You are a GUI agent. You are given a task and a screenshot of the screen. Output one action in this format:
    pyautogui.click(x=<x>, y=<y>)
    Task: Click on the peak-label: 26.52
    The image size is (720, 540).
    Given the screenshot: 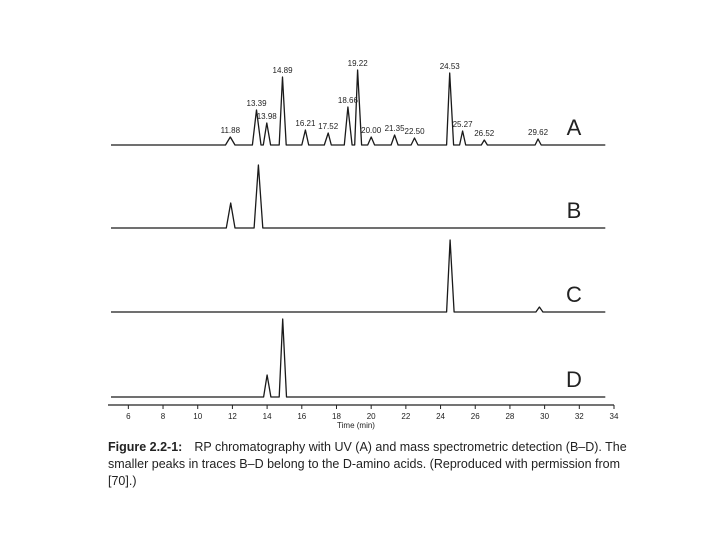 What is the action you would take?
    pyautogui.click(x=484, y=133)
    